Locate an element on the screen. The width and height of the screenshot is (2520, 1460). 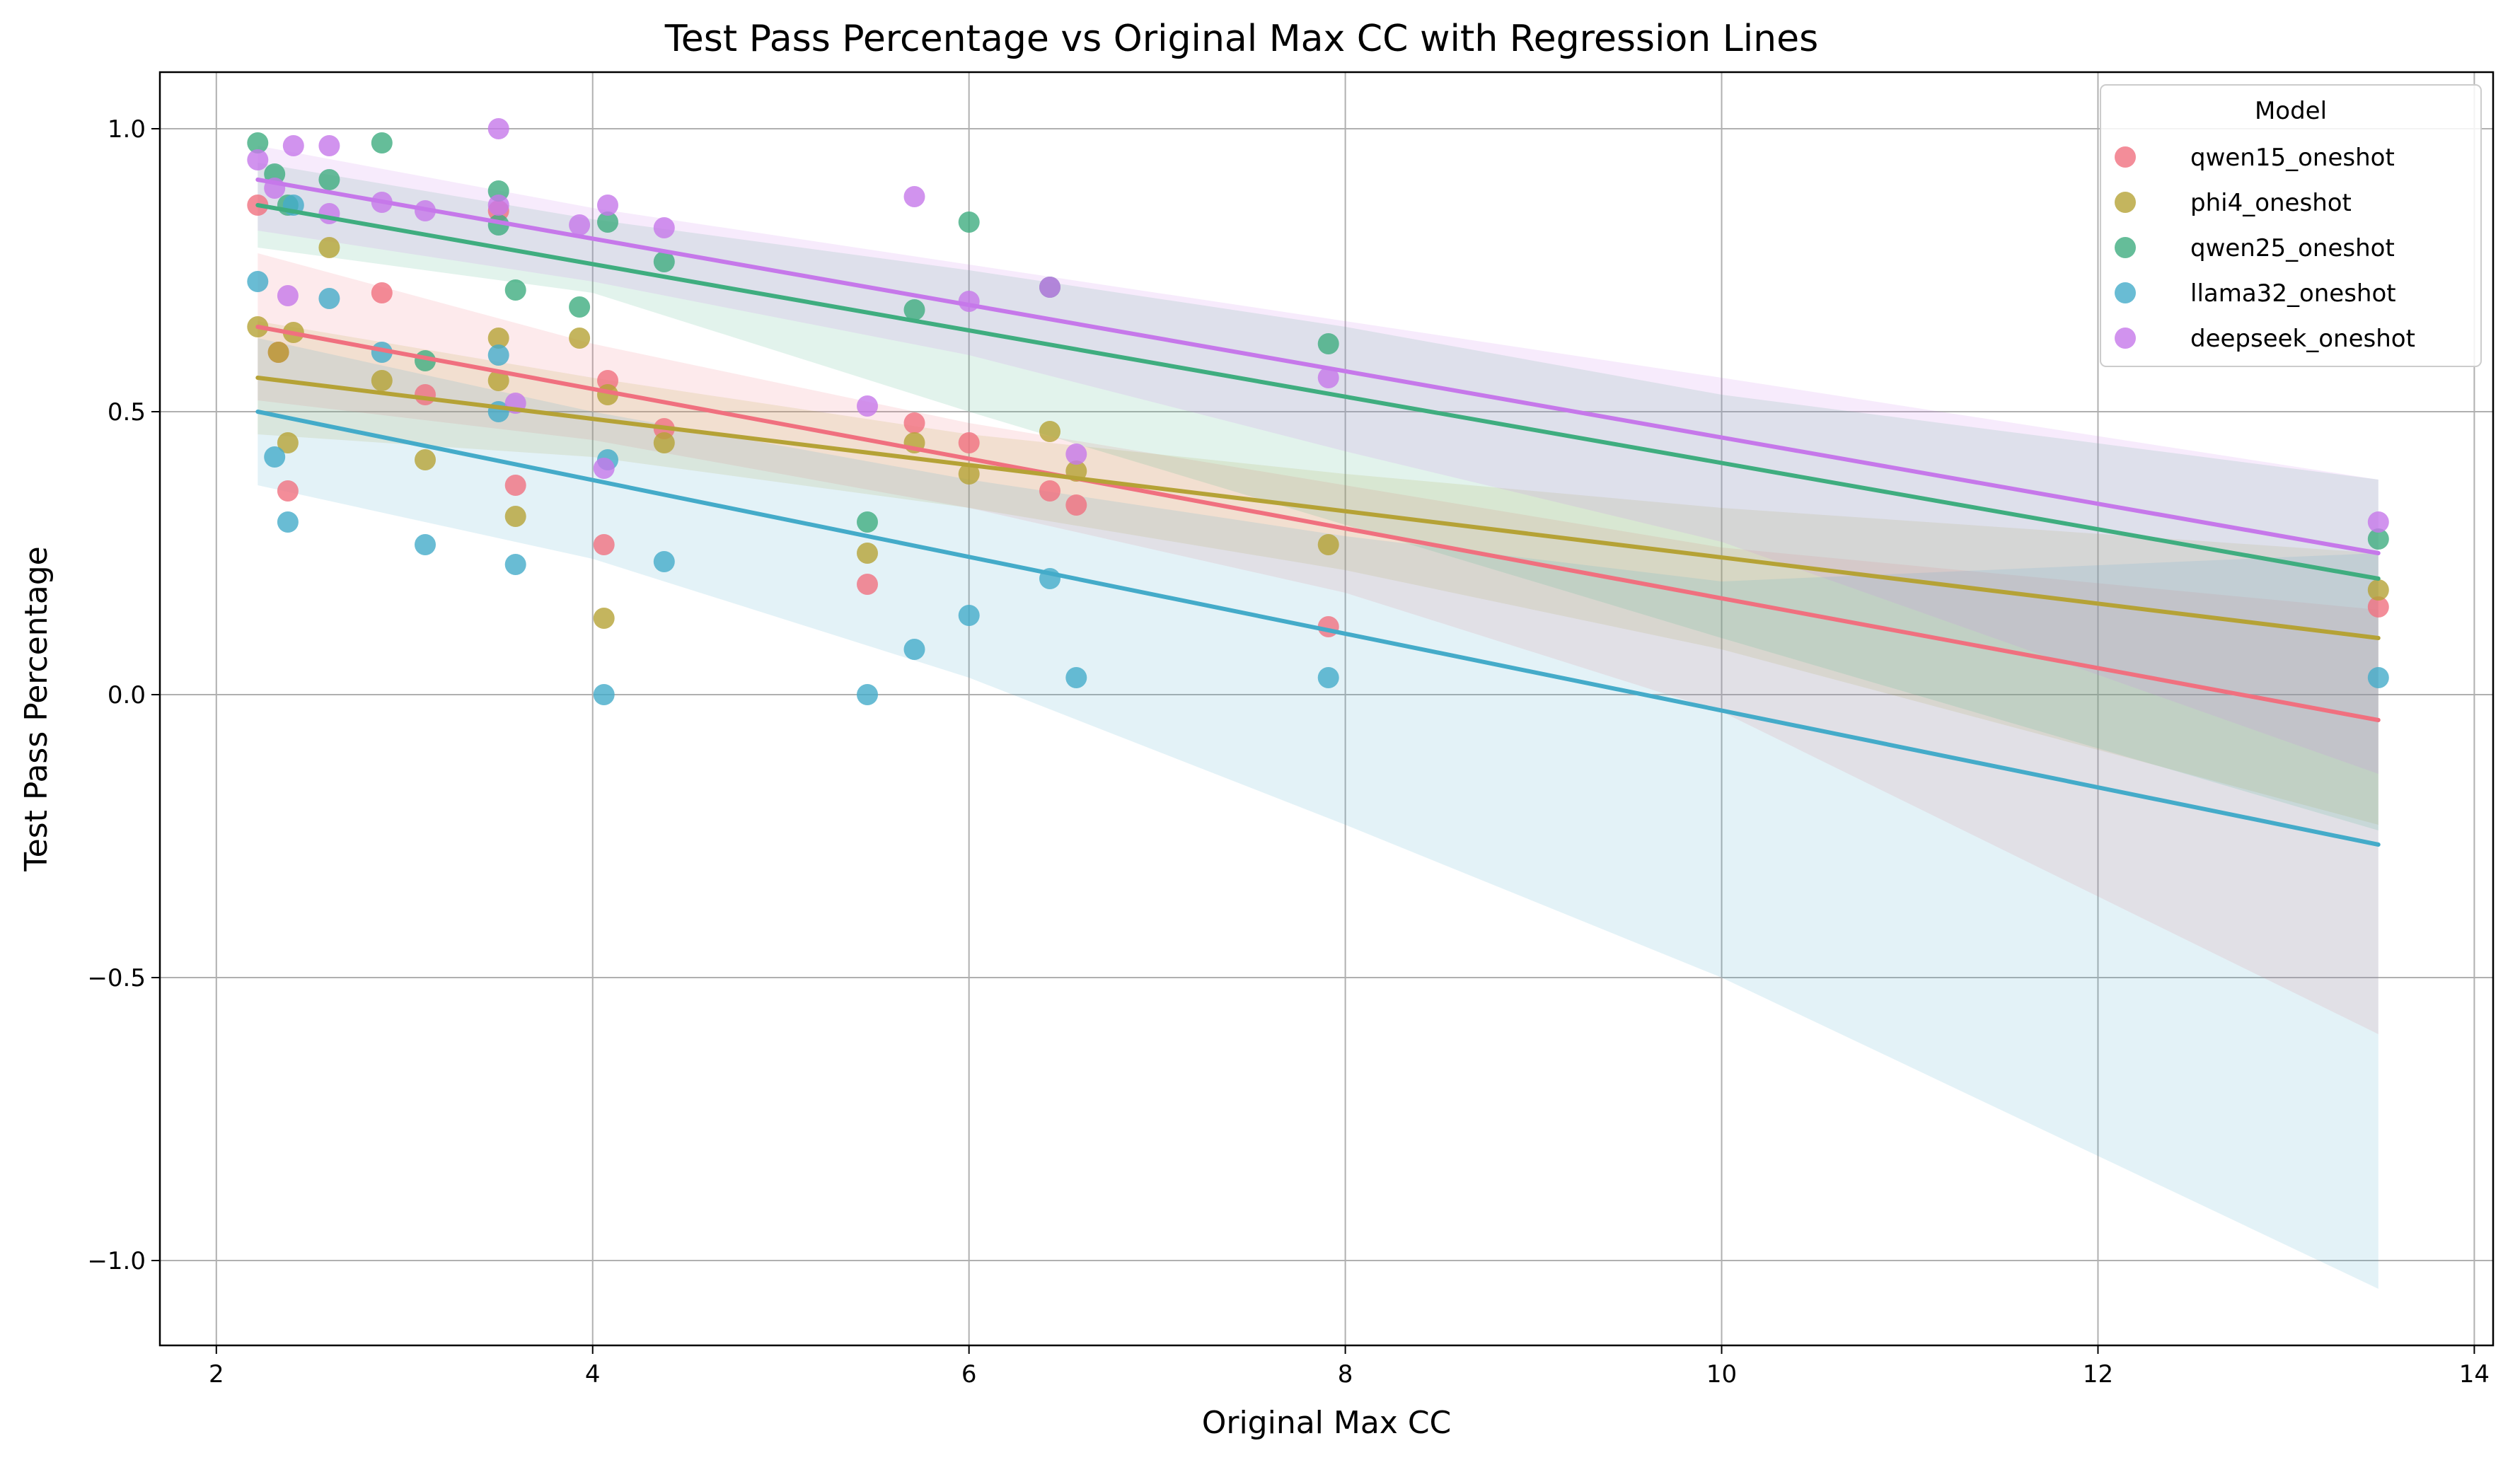
x-tick-label: 10 is located at coordinates (1722, 1374).